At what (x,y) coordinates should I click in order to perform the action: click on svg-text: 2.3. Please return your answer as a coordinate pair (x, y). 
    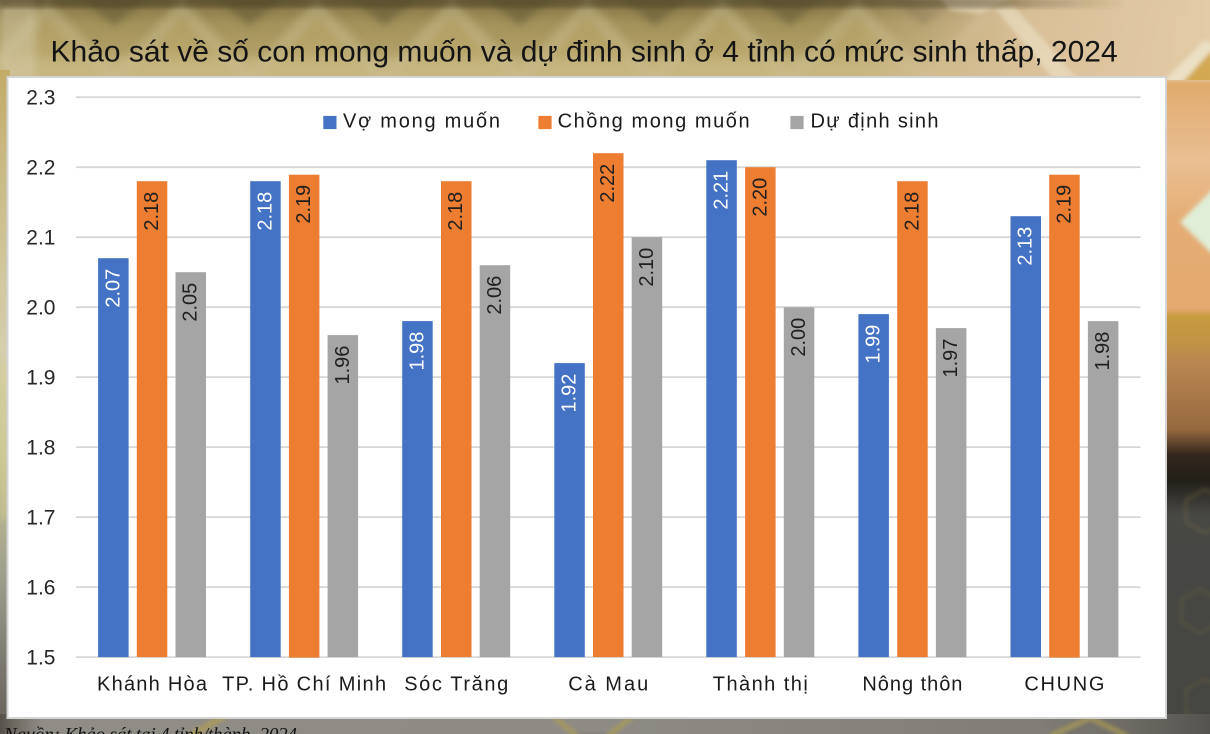
    Looking at the image, I should click on (40, 98).